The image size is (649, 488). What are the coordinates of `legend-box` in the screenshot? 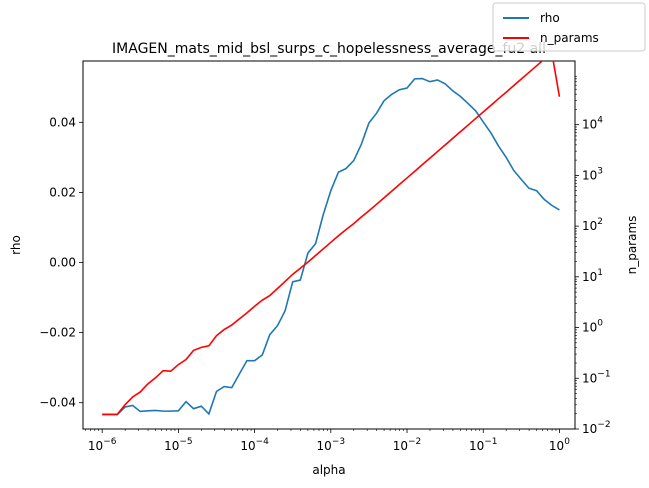 It's located at (569, 27).